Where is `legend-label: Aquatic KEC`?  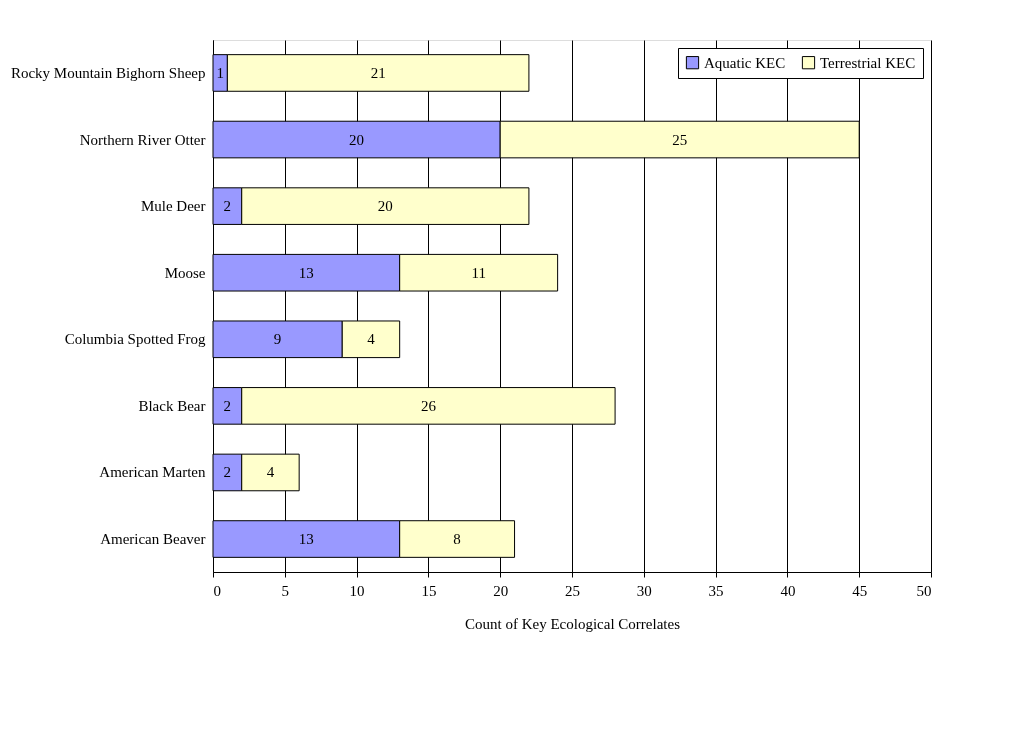
legend-label: Aquatic KEC is located at coordinates (745, 62).